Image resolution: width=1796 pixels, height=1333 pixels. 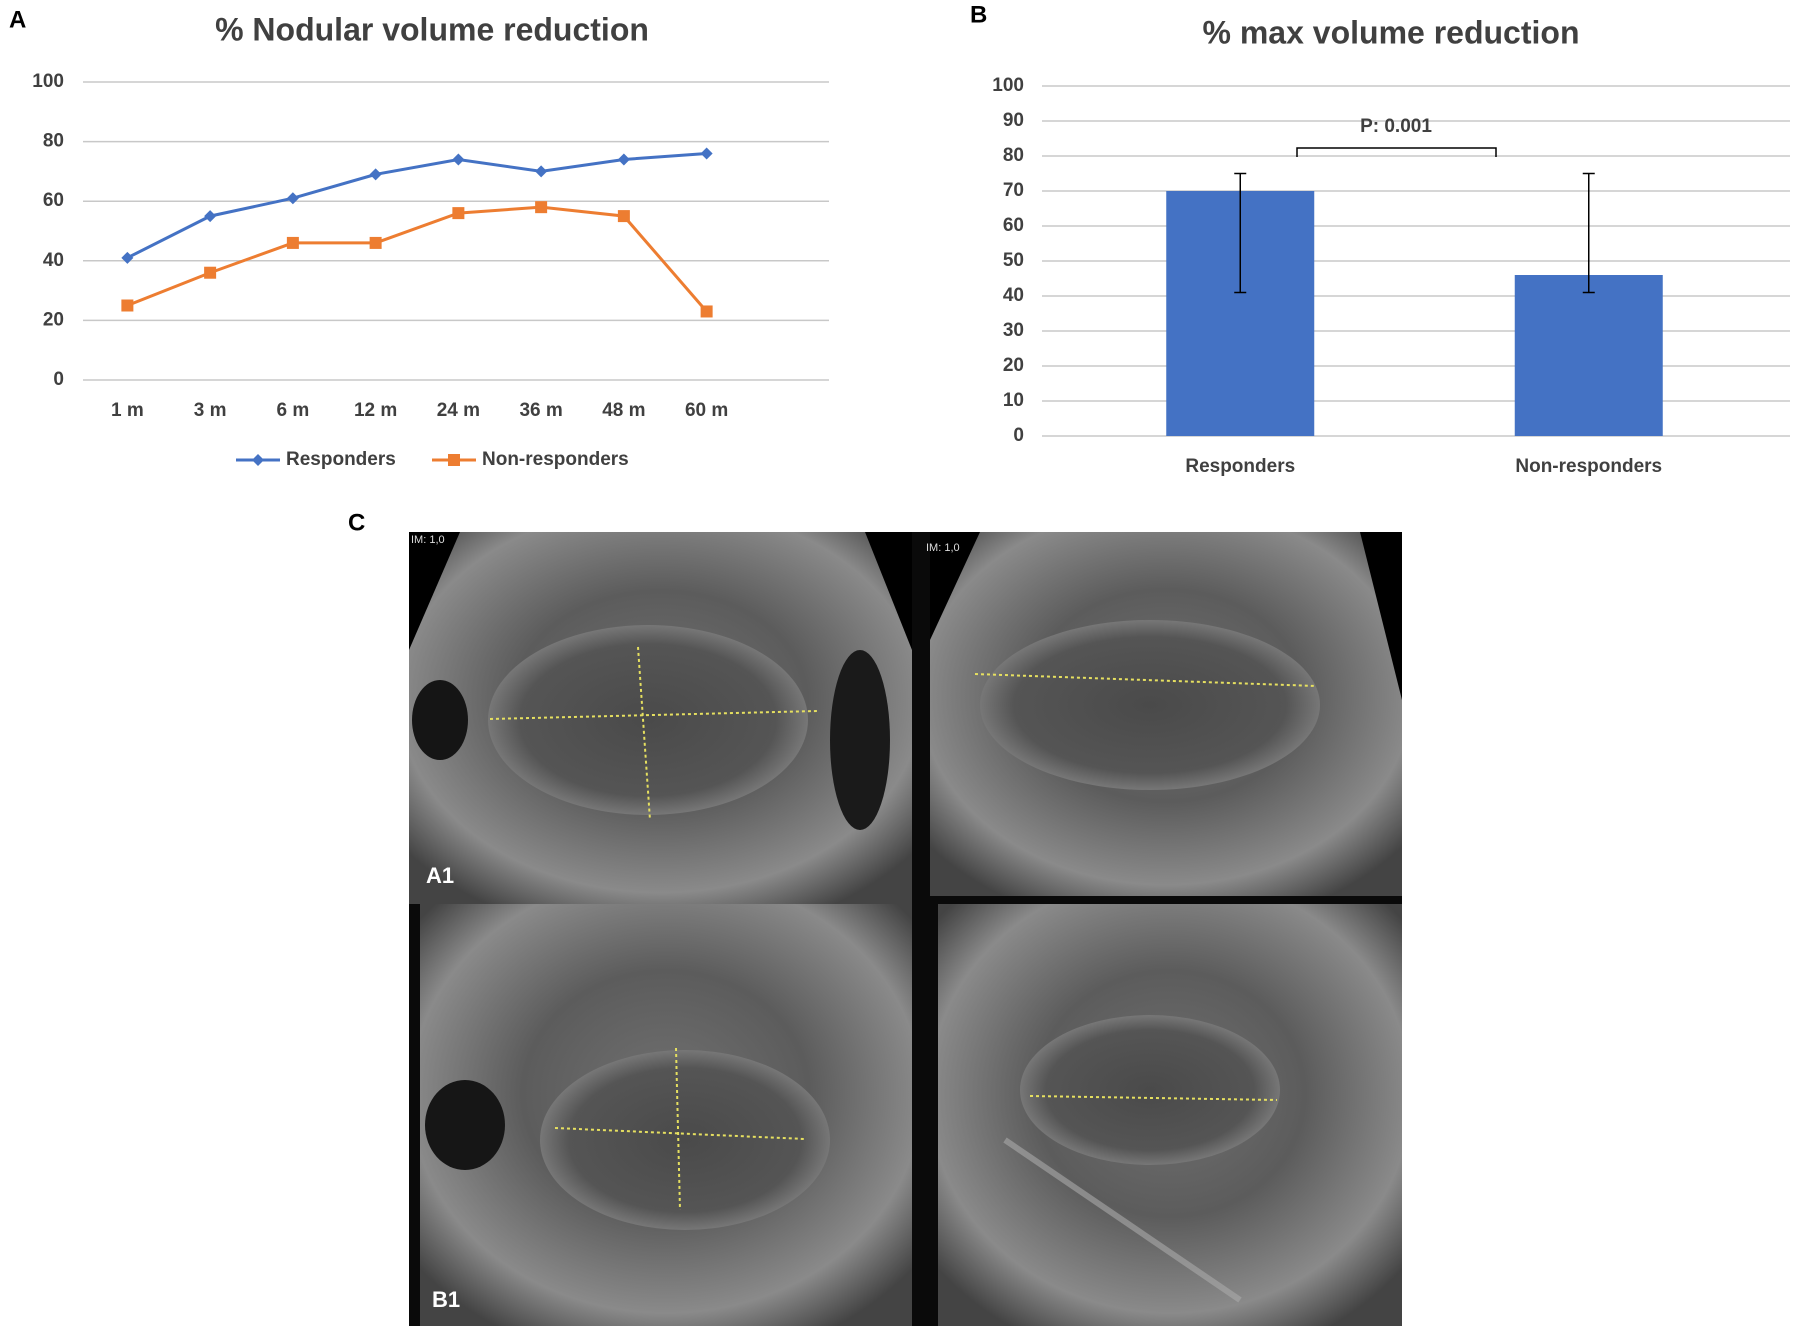 I want to click on x-tick-label: 12 m, so click(x=375, y=410).